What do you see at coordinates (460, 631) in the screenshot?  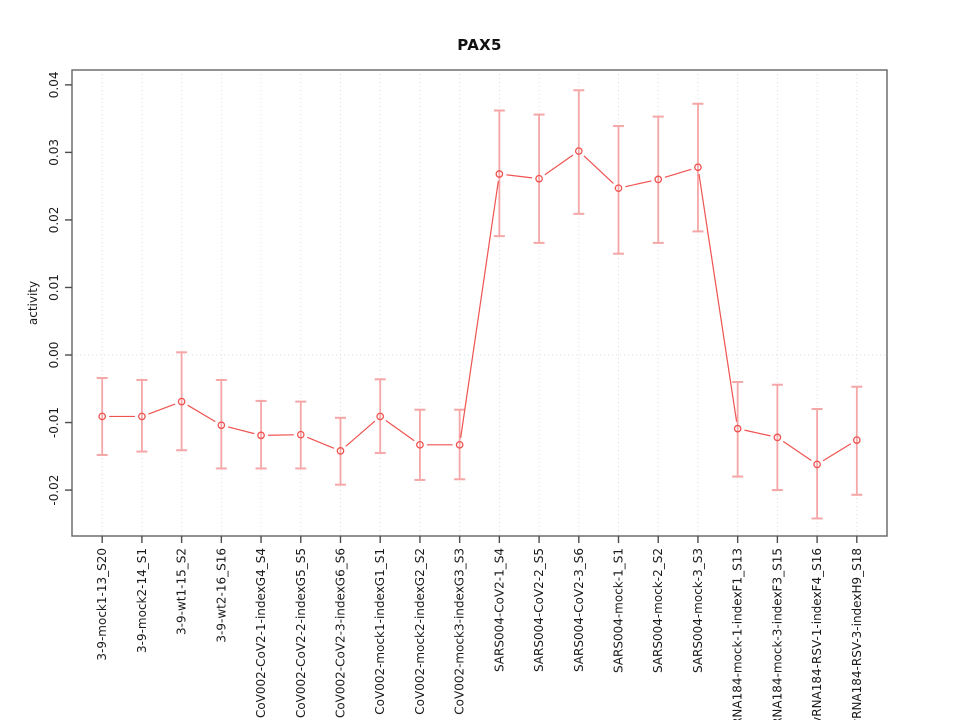 I see `x-tick-label: CoV002-mock3-indexG3_S3` at bounding box center [460, 631].